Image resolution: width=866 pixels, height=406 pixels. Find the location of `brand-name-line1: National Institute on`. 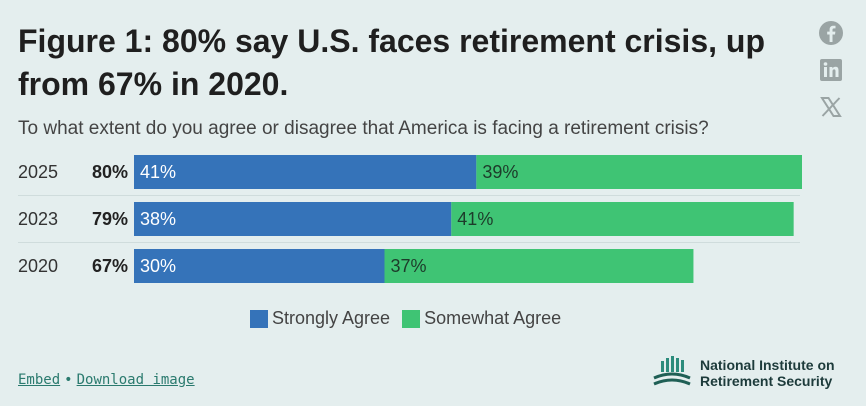

brand-name-line1: National Institute on is located at coordinates (767, 365).